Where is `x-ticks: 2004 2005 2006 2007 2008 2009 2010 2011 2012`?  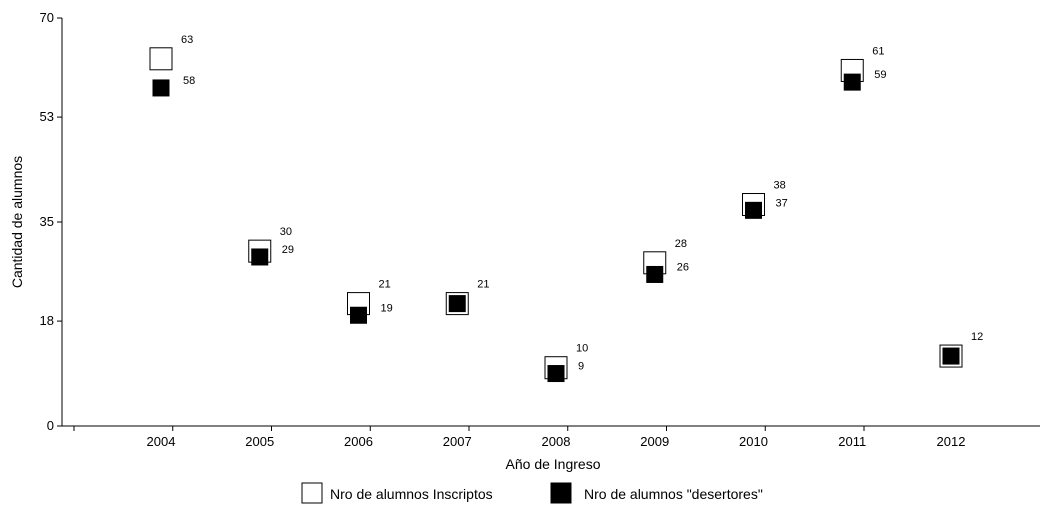 x-ticks: 2004 2005 2006 2007 2008 2009 2010 2011 2012 is located at coordinates (519, 437).